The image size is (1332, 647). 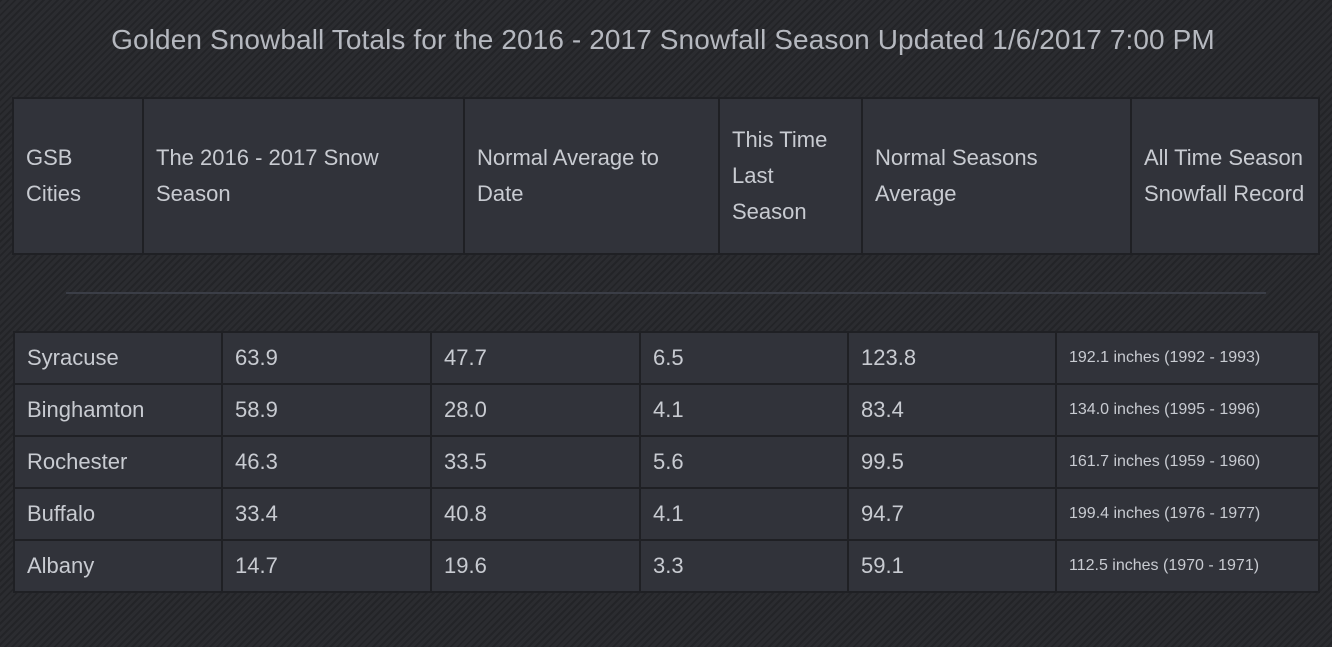 What do you see at coordinates (666, 293) in the screenshot?
I see `divider` at bounding box center [666, 293].